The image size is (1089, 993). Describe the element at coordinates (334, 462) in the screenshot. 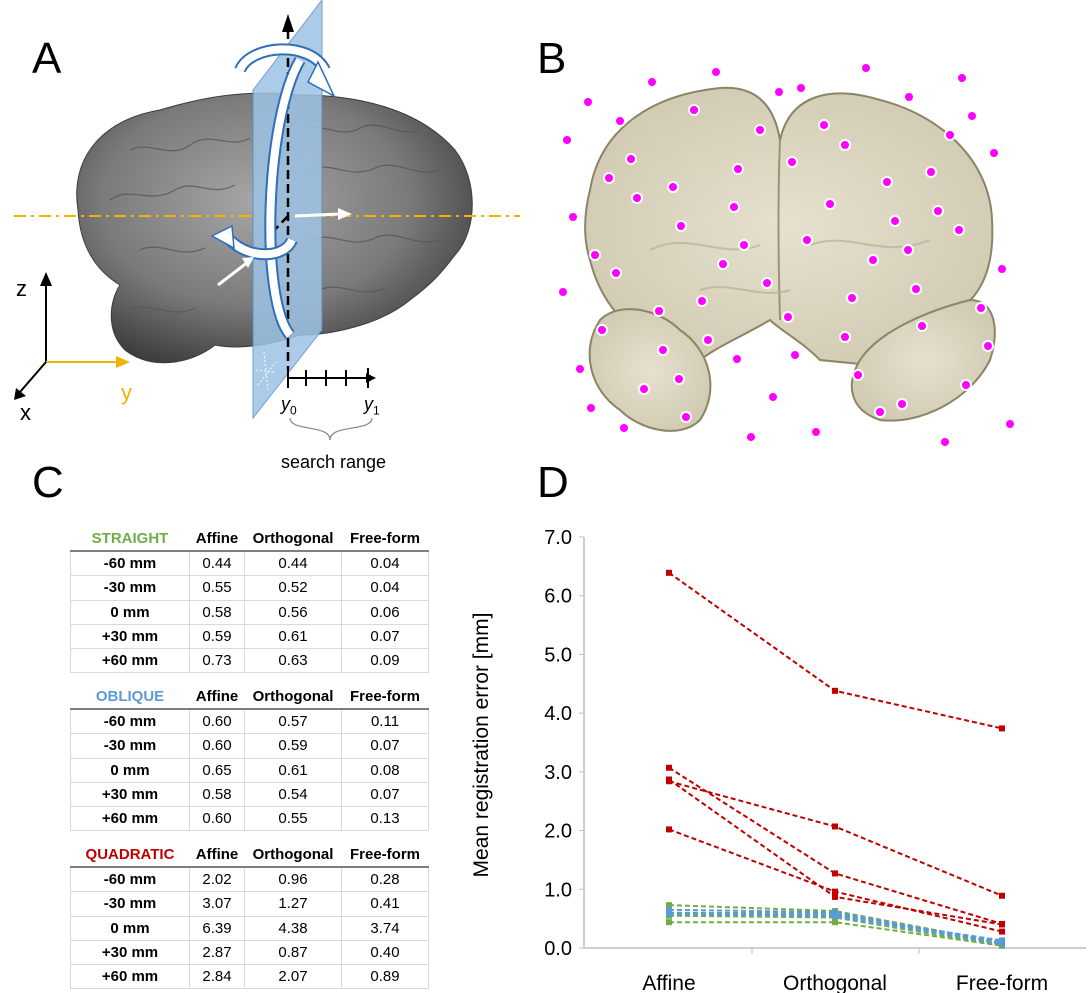

I see `search-range-label: search range` at that location.